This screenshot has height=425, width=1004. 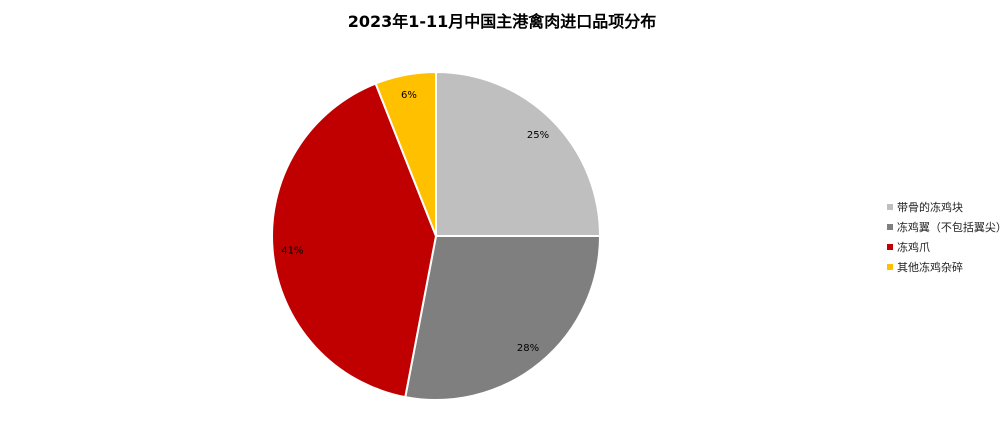 I want to click on legend-item: 冻鸡翼（不包括翼尖）, so click(x=945, y=227).